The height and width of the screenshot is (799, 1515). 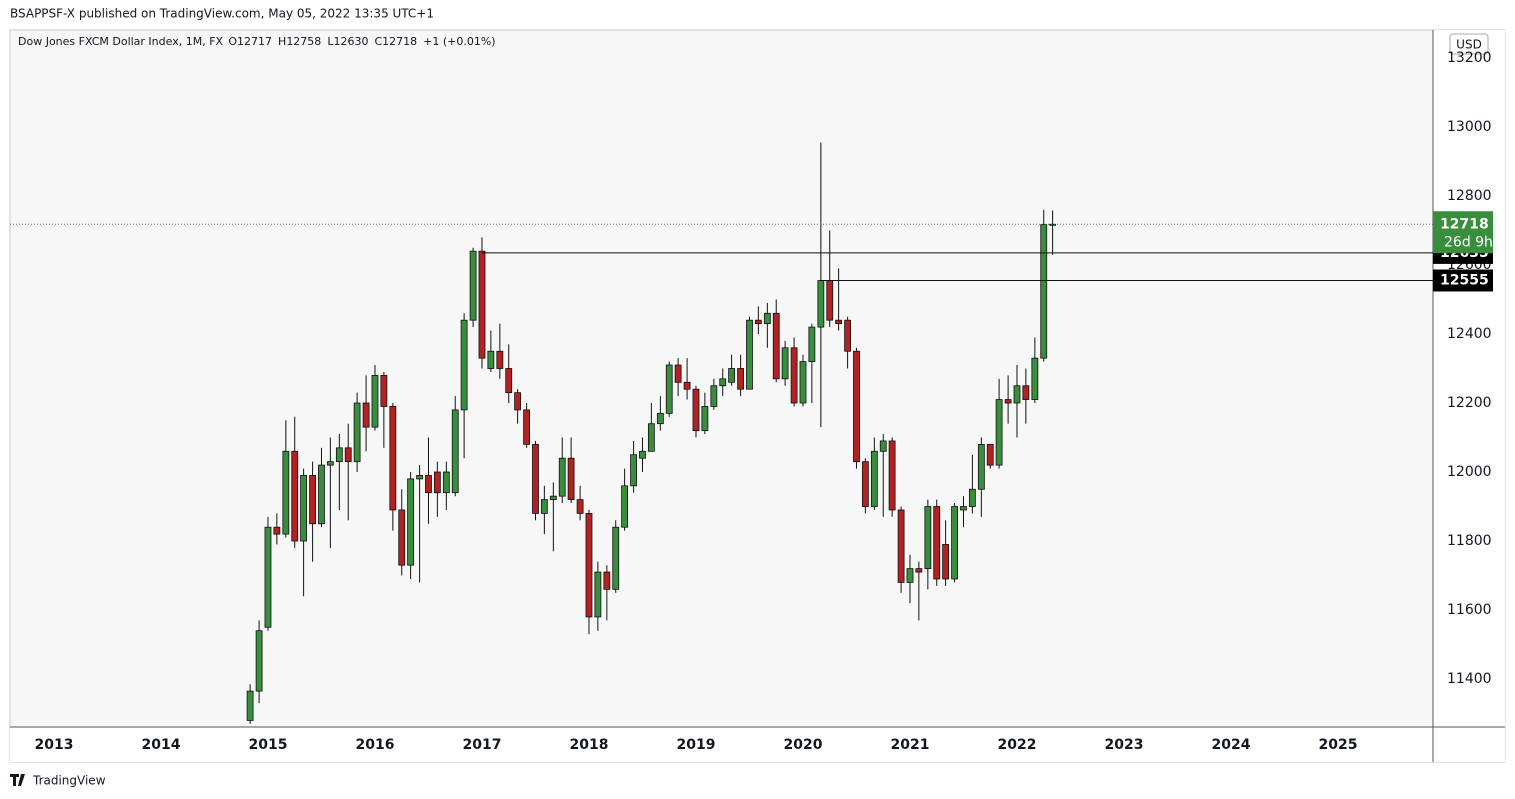 I want to click on brand-name: TradingView, so click(x=69, y=781).